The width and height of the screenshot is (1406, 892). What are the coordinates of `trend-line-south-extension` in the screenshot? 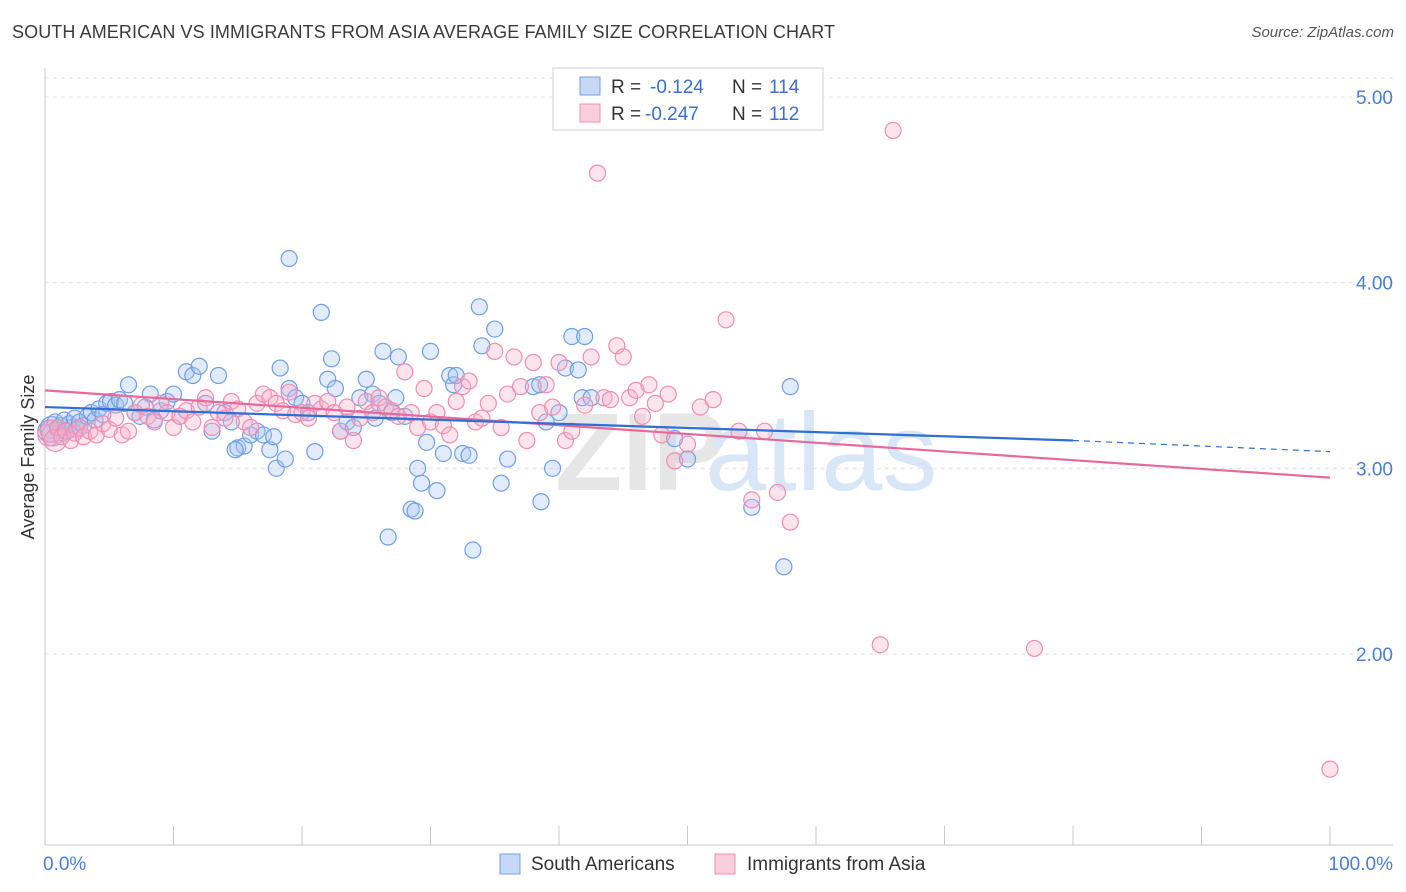 It's located at (1201, 446).